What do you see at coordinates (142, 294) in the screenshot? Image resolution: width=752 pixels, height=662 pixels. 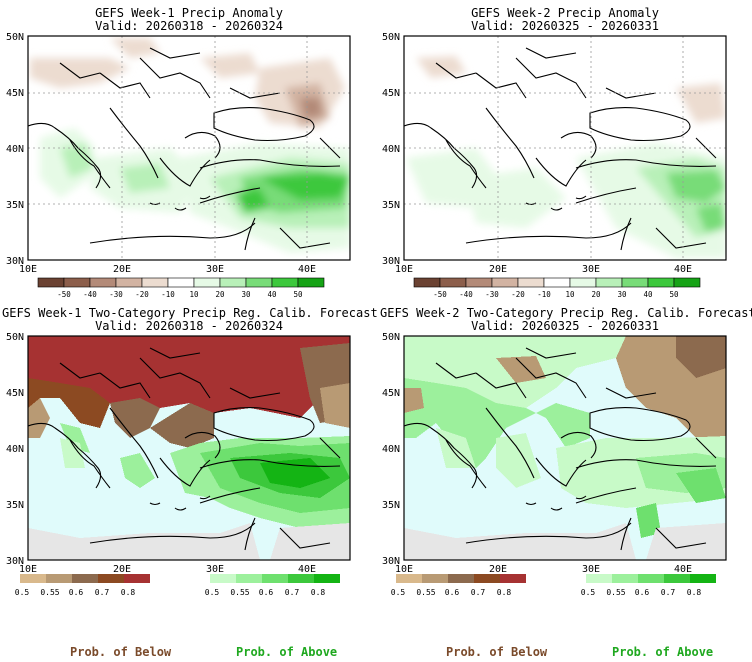 I see `colorbar-tick-label: -20` at bounding box center [142, 294].